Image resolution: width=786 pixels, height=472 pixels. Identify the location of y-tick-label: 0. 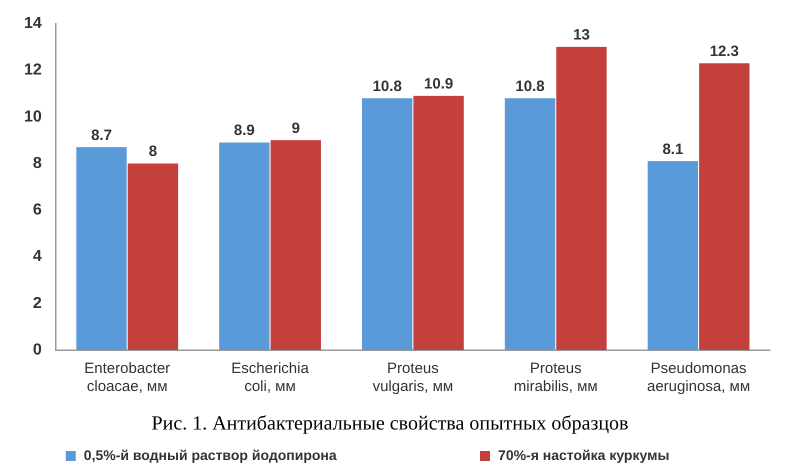
(37, 349).